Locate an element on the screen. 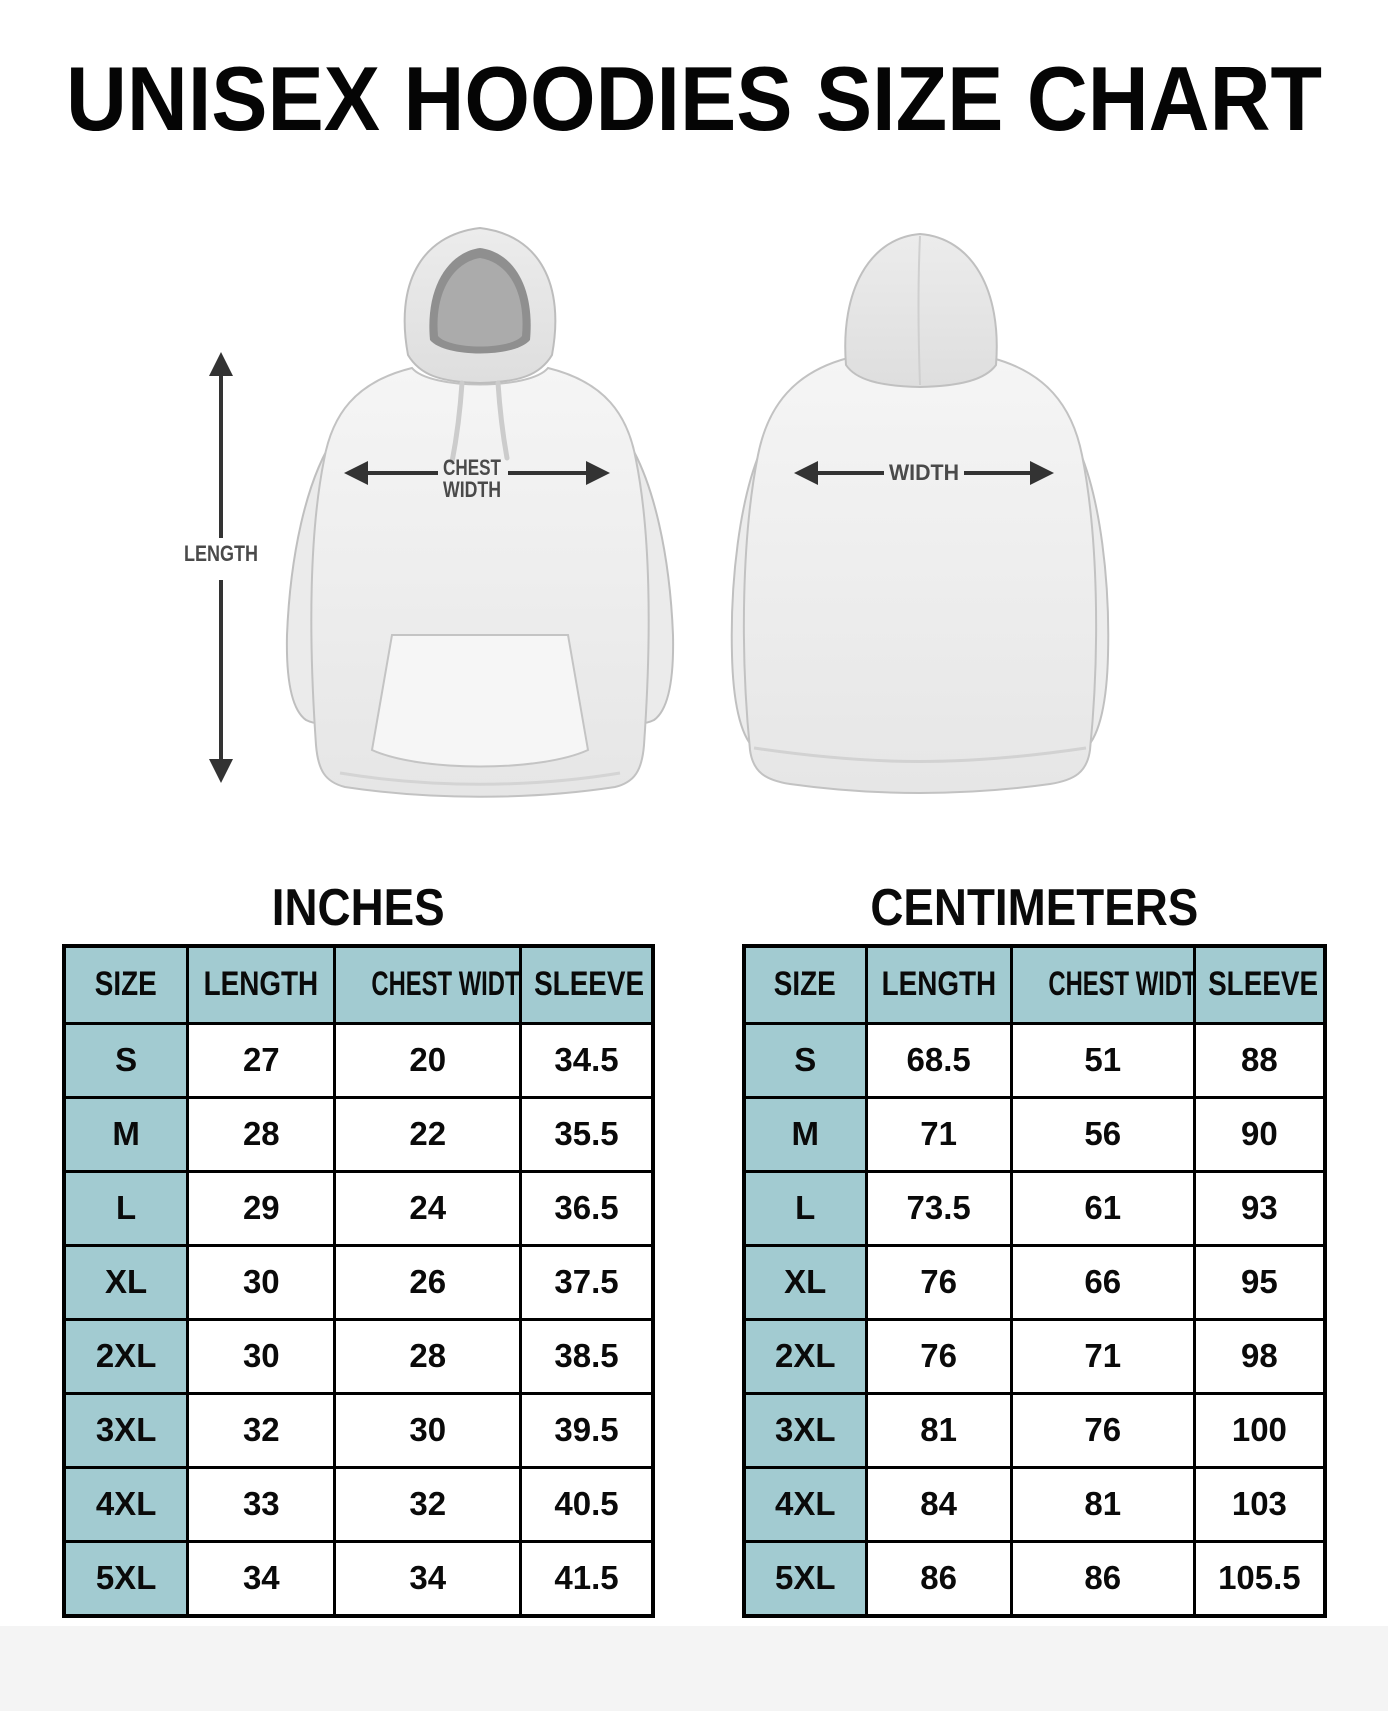 This screenshot has height=1711, width=1388. table-row: L 29 24 36.5 is located at coordinates (358, 1208).